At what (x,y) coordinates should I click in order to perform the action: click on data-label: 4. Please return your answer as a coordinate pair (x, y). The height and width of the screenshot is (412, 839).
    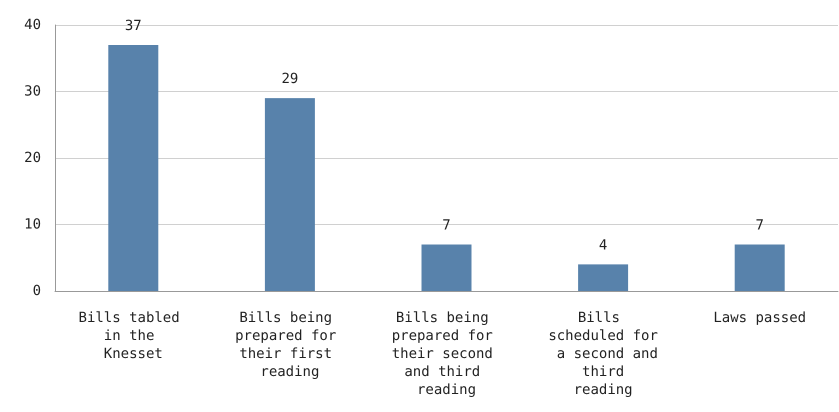
    Looking at the image, I should click on (603, 245).